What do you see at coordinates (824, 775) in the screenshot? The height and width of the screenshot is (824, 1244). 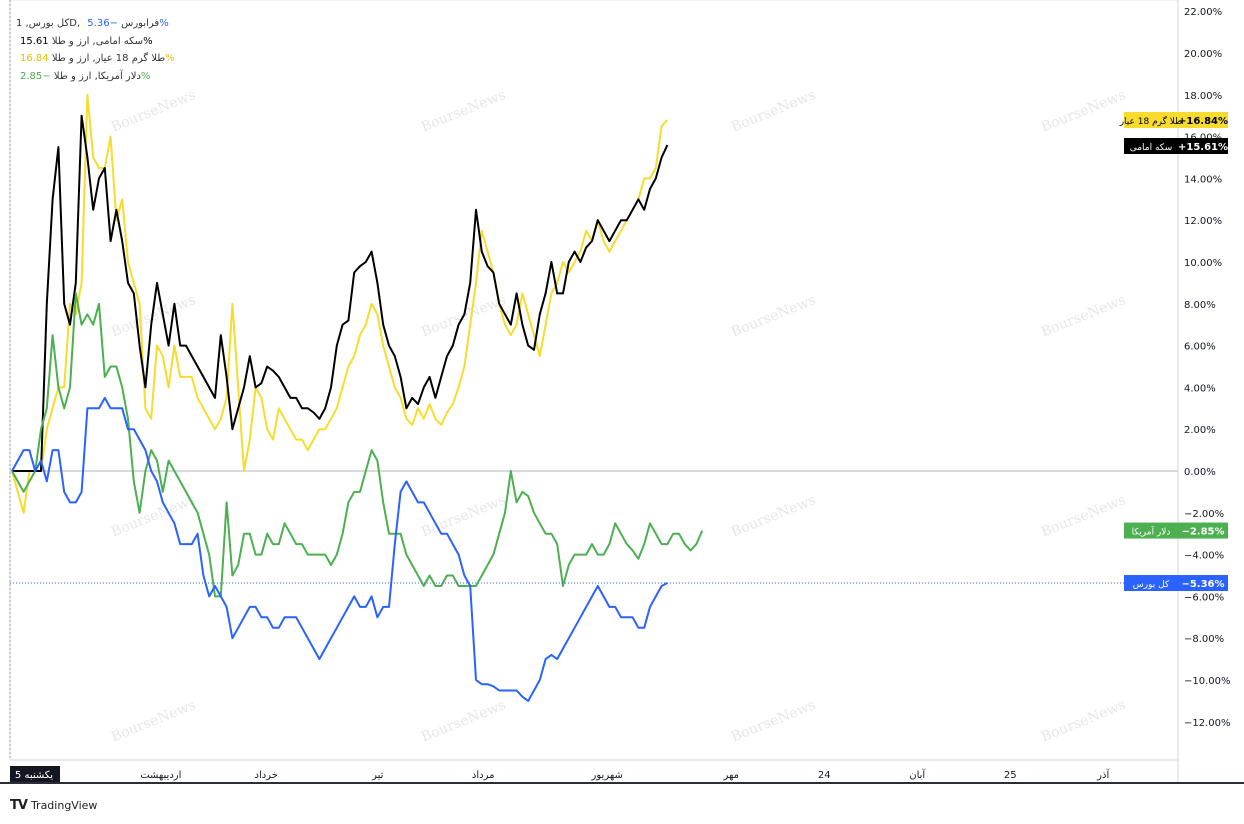 I see `x-tick-label: 24` at bounding box center [824, 775].